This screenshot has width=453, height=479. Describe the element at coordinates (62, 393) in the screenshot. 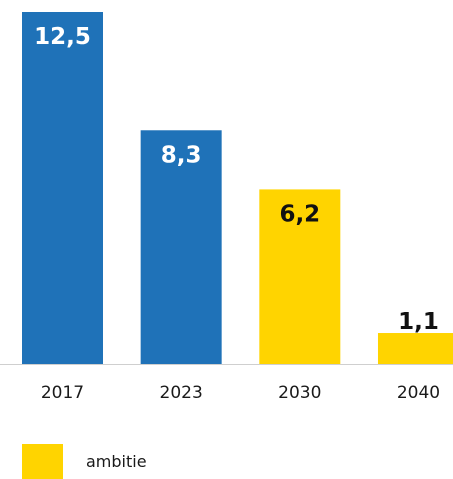

I see `x-tick-2017: 2017` at that location.